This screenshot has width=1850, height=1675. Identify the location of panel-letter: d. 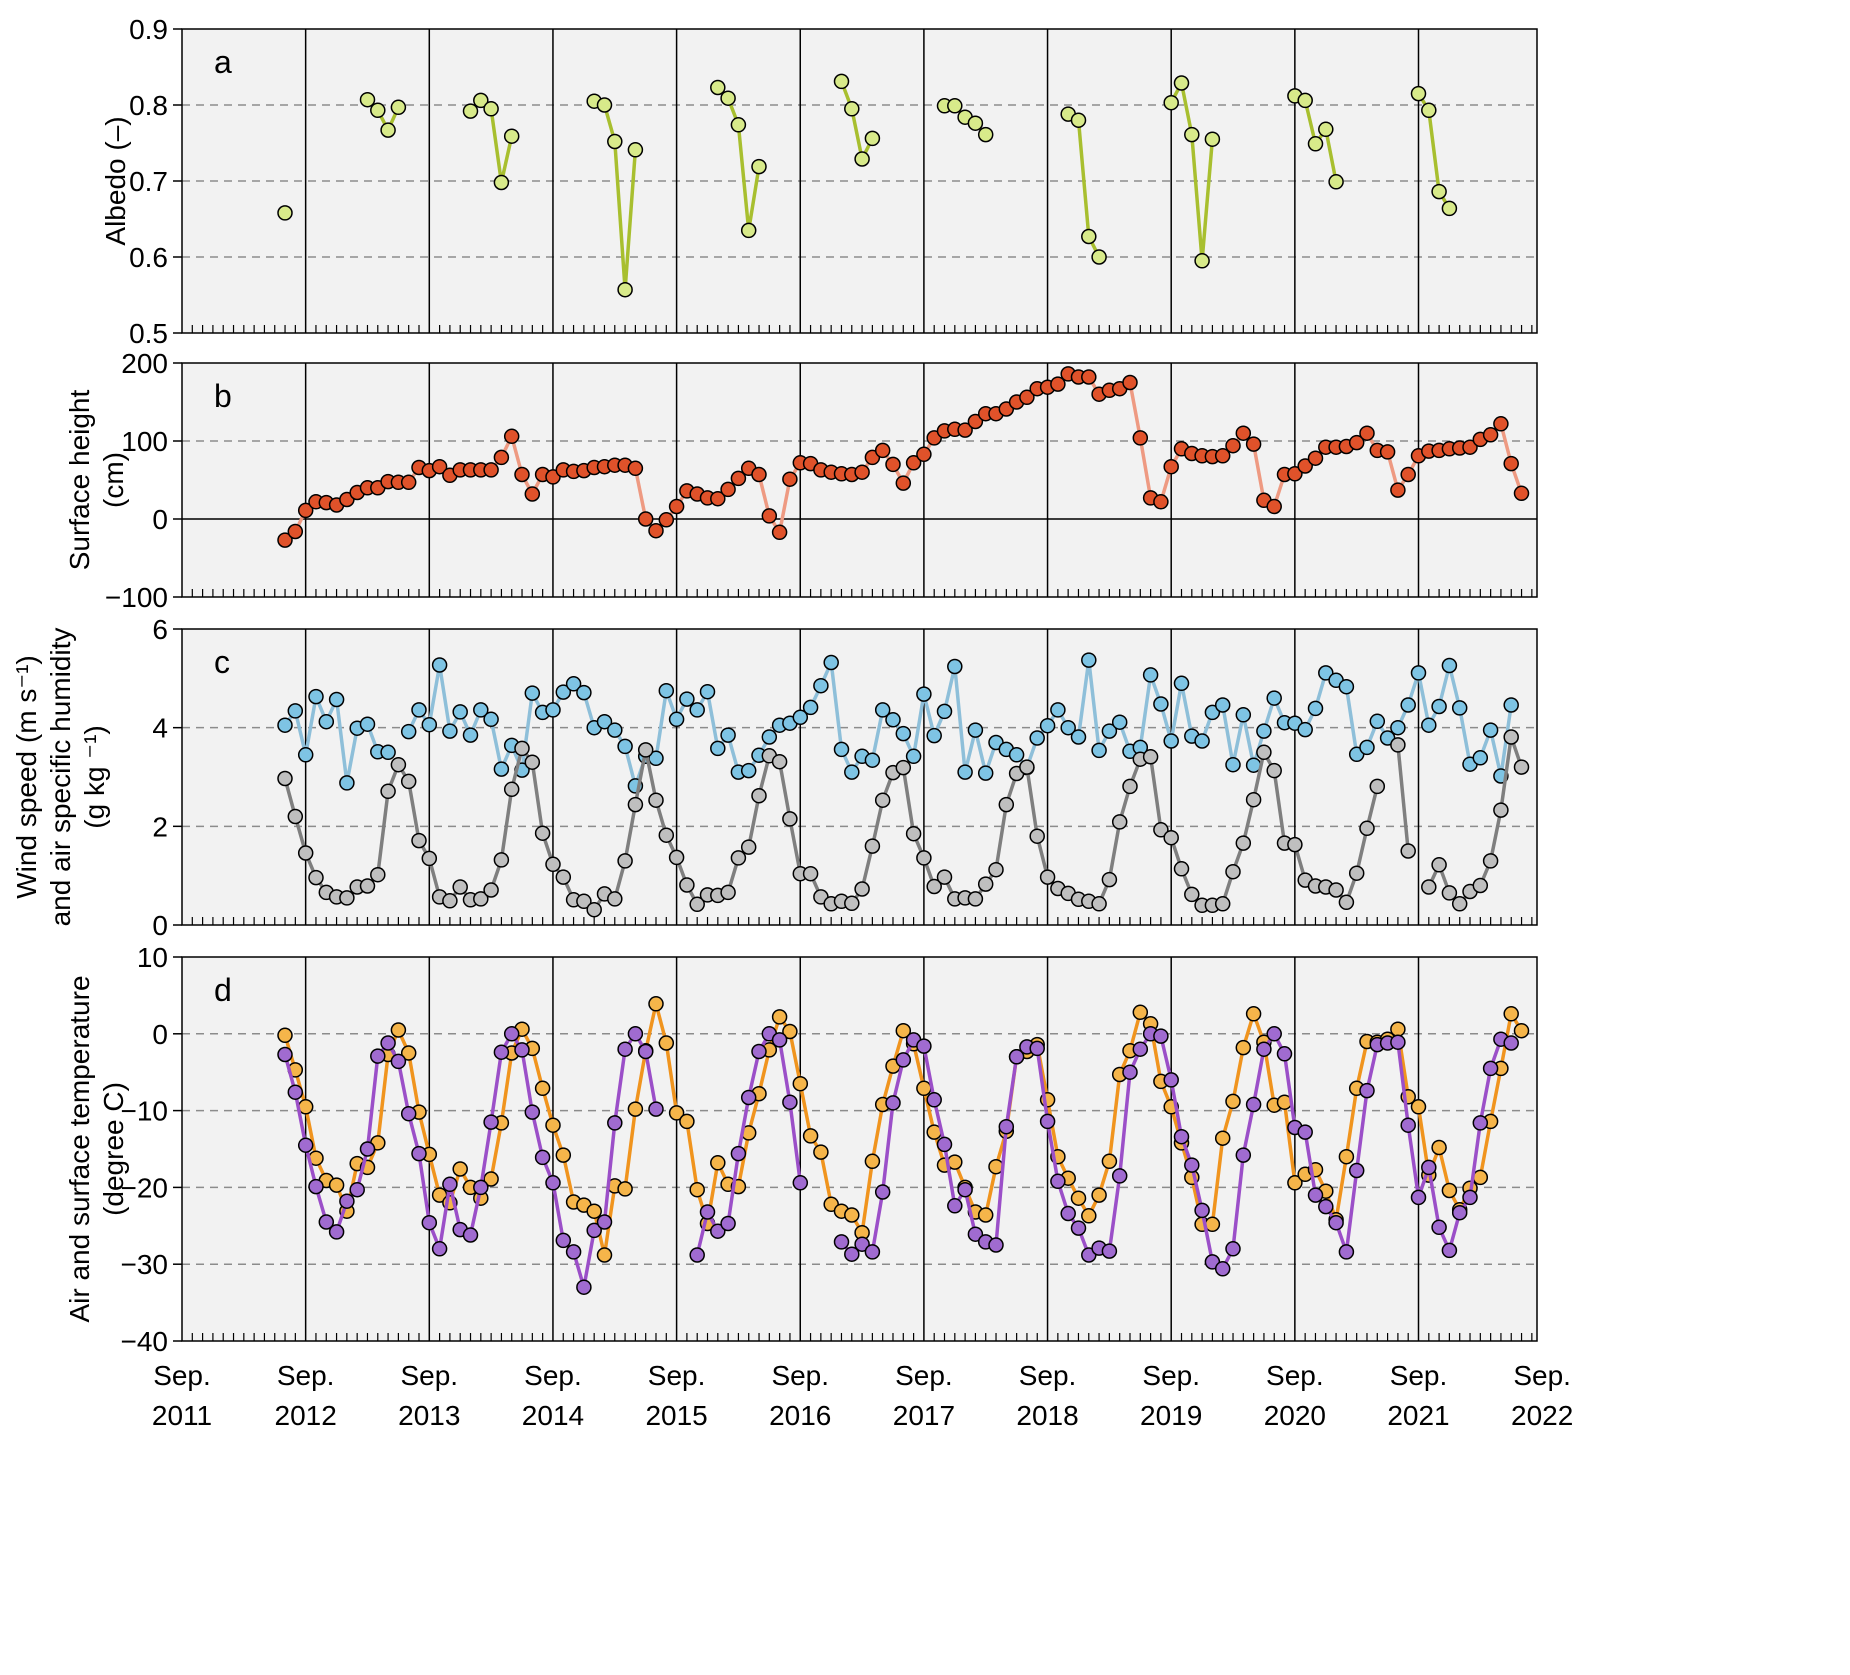
(223, 990).